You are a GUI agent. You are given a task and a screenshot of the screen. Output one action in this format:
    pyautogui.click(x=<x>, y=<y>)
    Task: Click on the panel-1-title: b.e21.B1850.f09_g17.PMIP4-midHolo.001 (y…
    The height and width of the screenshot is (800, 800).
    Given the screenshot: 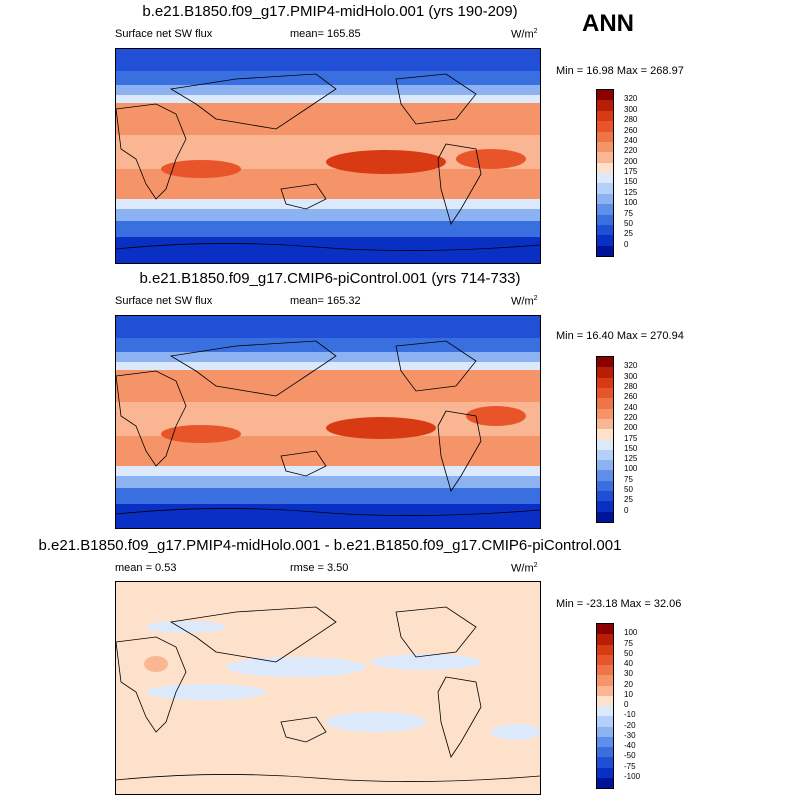 What is the action you would take?
    pyautogui.click(x=330, y=11)
    